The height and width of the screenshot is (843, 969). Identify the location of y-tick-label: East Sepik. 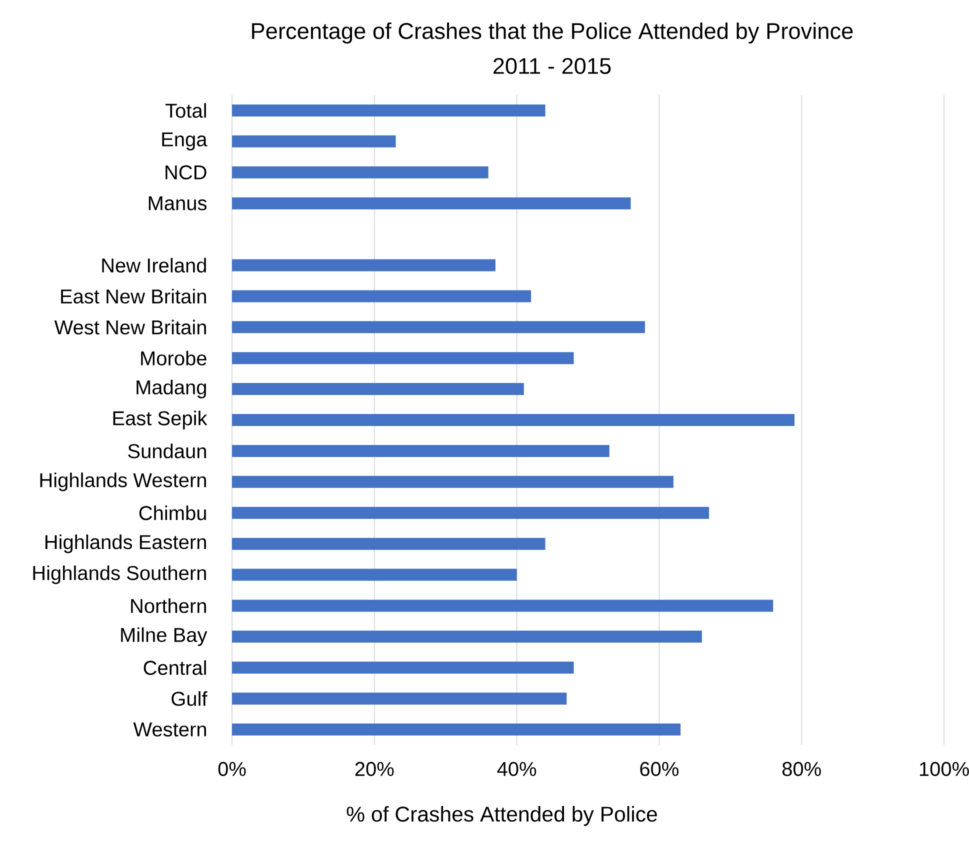
(160, 420).